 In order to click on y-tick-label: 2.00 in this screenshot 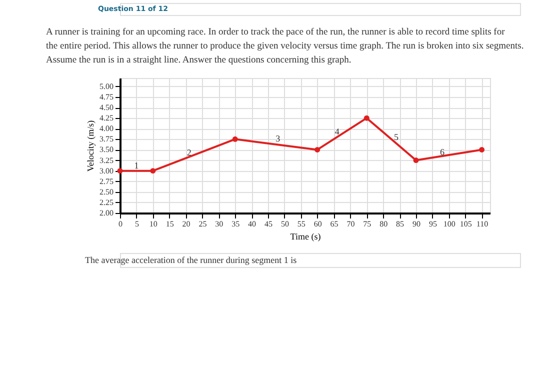, I will do `click(107, 213)`.